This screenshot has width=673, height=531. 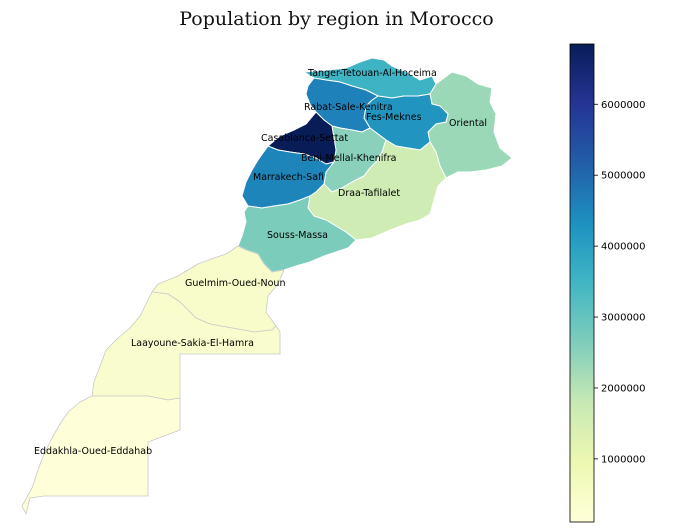 I want to click on colorbar-tick-label: 4000000, so click(x=623, y=247).